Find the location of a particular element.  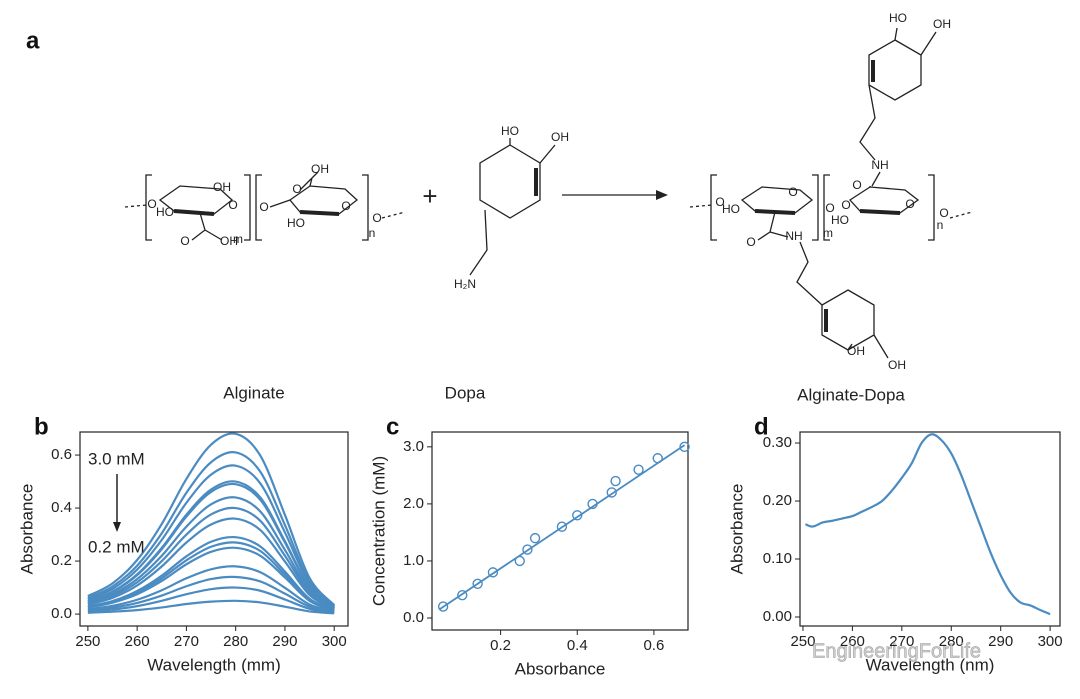

fit-line is located at coordinates (562, 527).